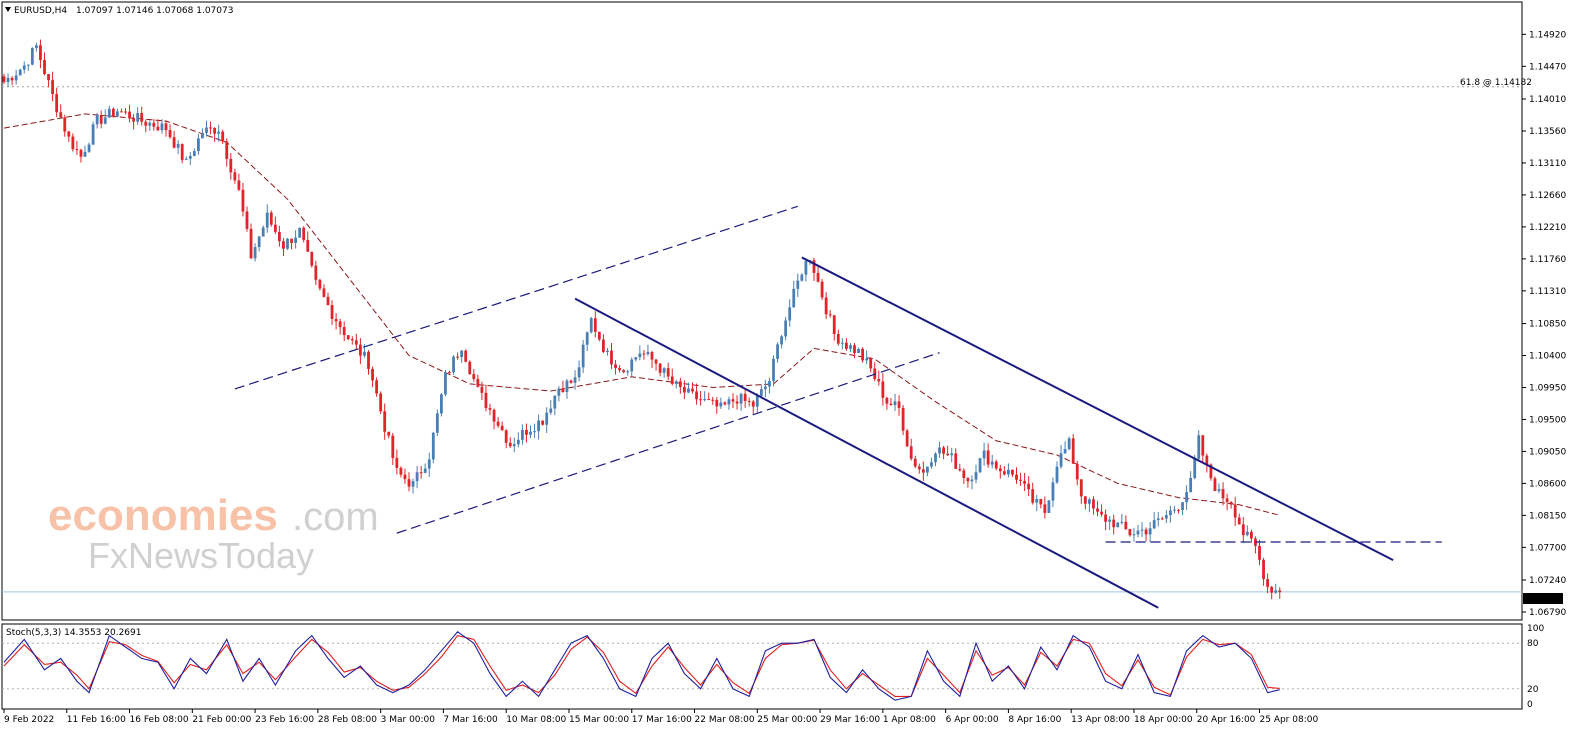 The height and width of the screenshot is (743, 1596). I want to click on price-tick-label: 1.12210, so click(1547, 228).